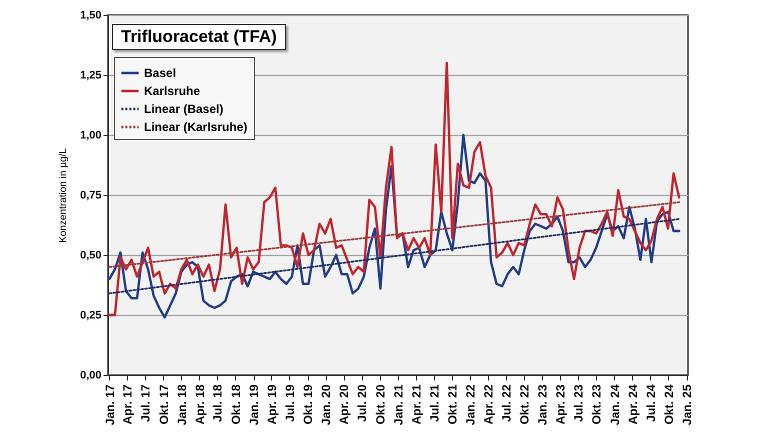  What do you see at coordinates (578, 403) in the screenshot?
I see `x-tick-label: Jul. 23` at bounding box center [578, 403].